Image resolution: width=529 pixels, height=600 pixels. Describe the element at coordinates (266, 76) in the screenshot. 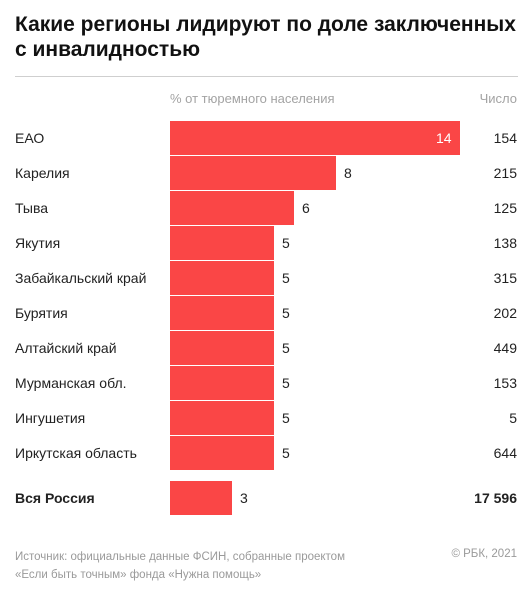

I see `title-divider` at that location.